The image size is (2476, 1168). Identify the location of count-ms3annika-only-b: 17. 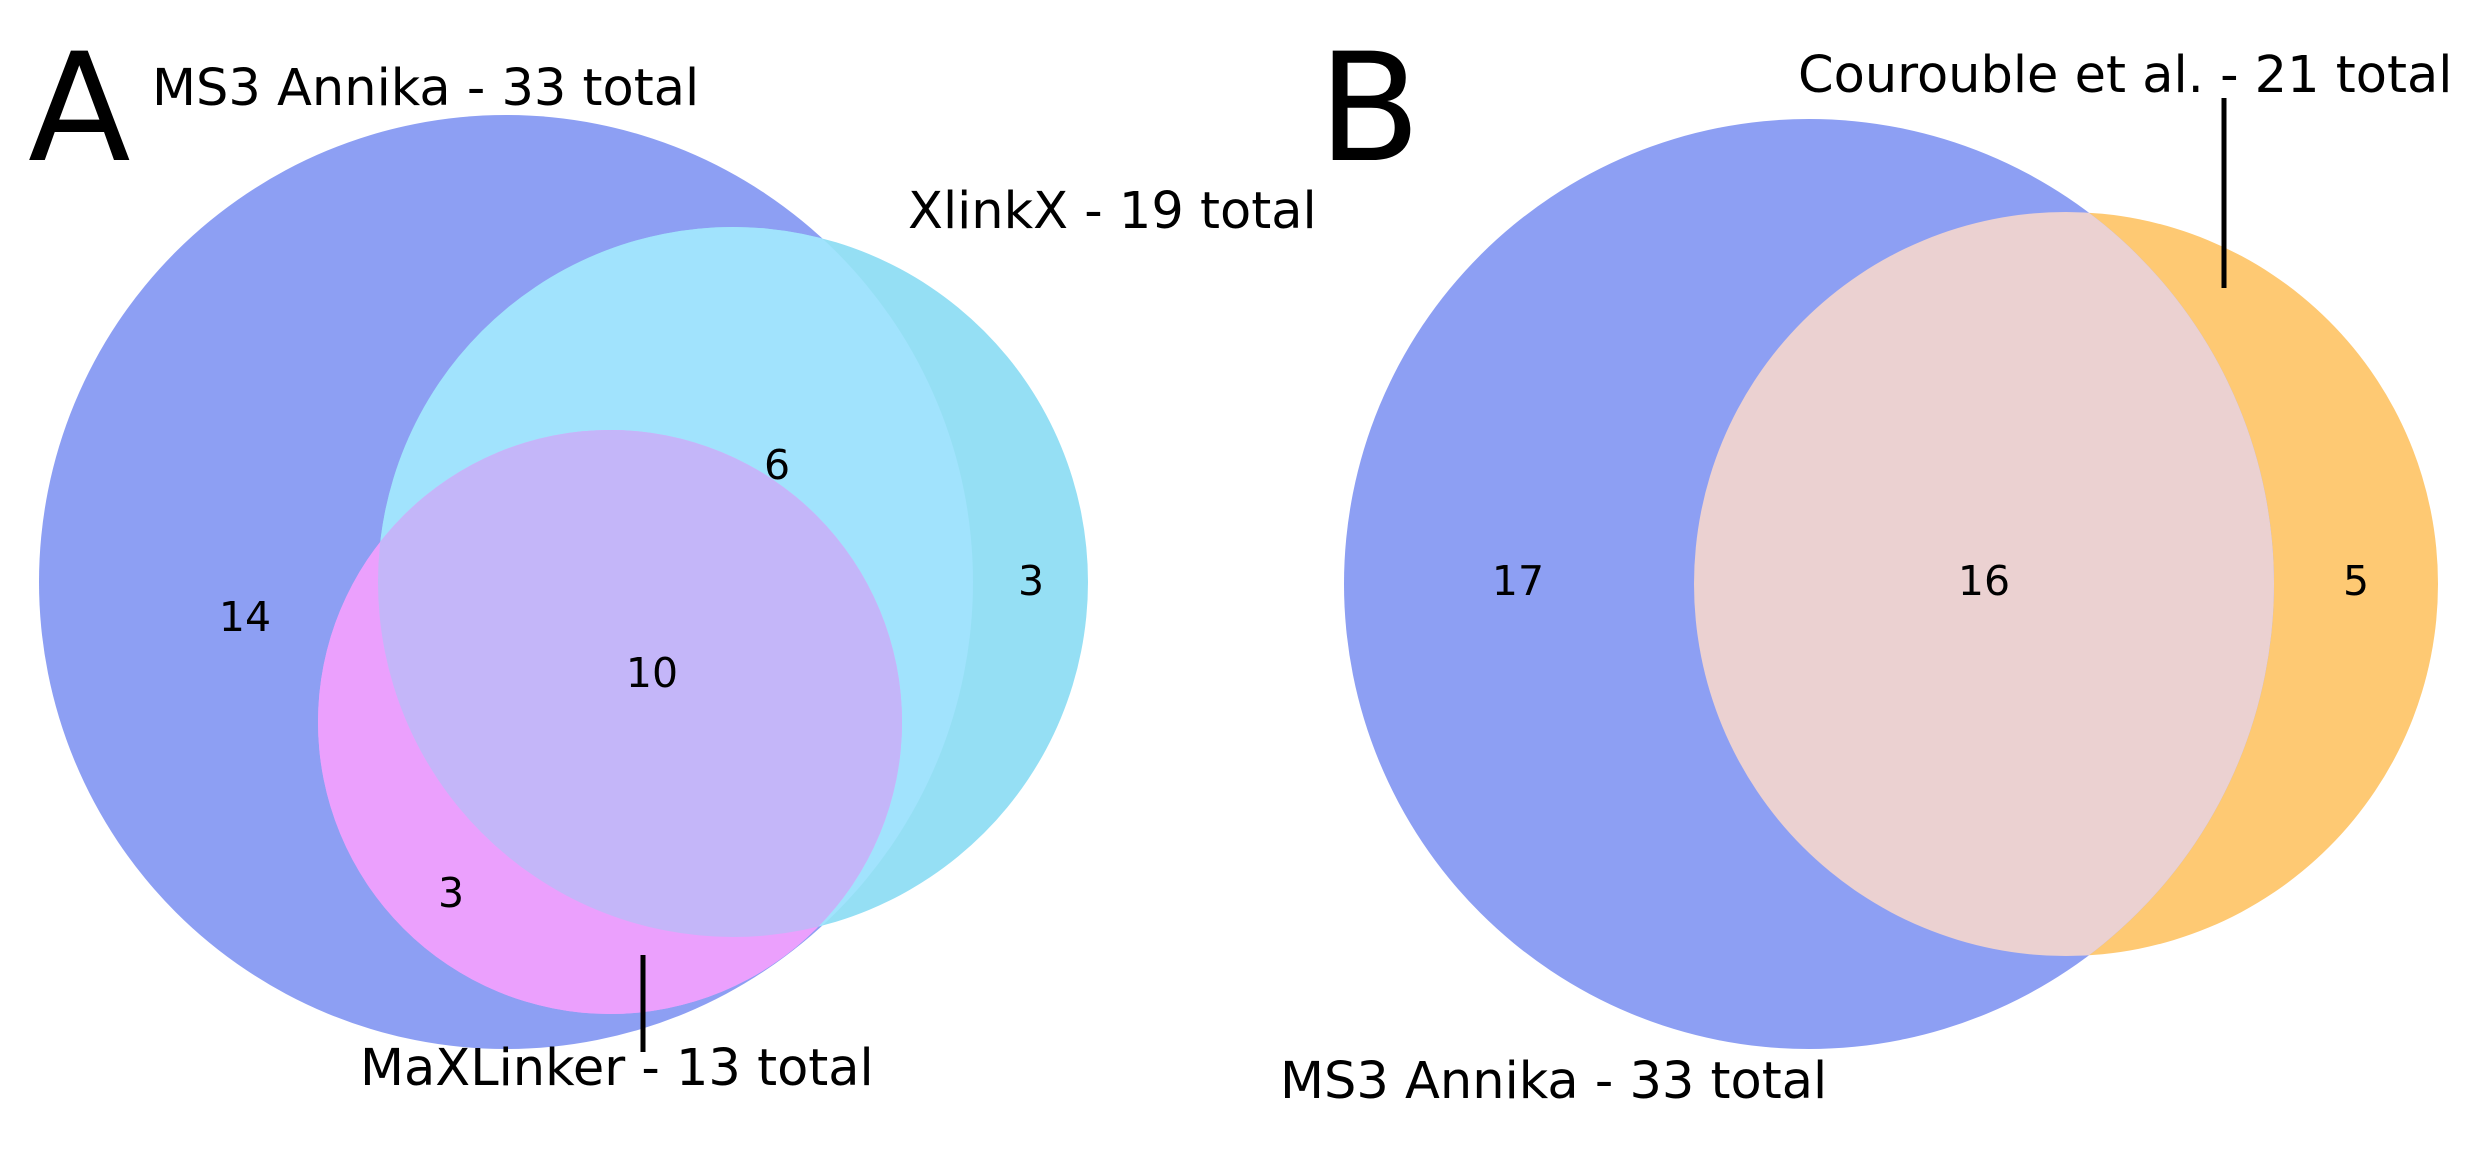
(1518, 581).